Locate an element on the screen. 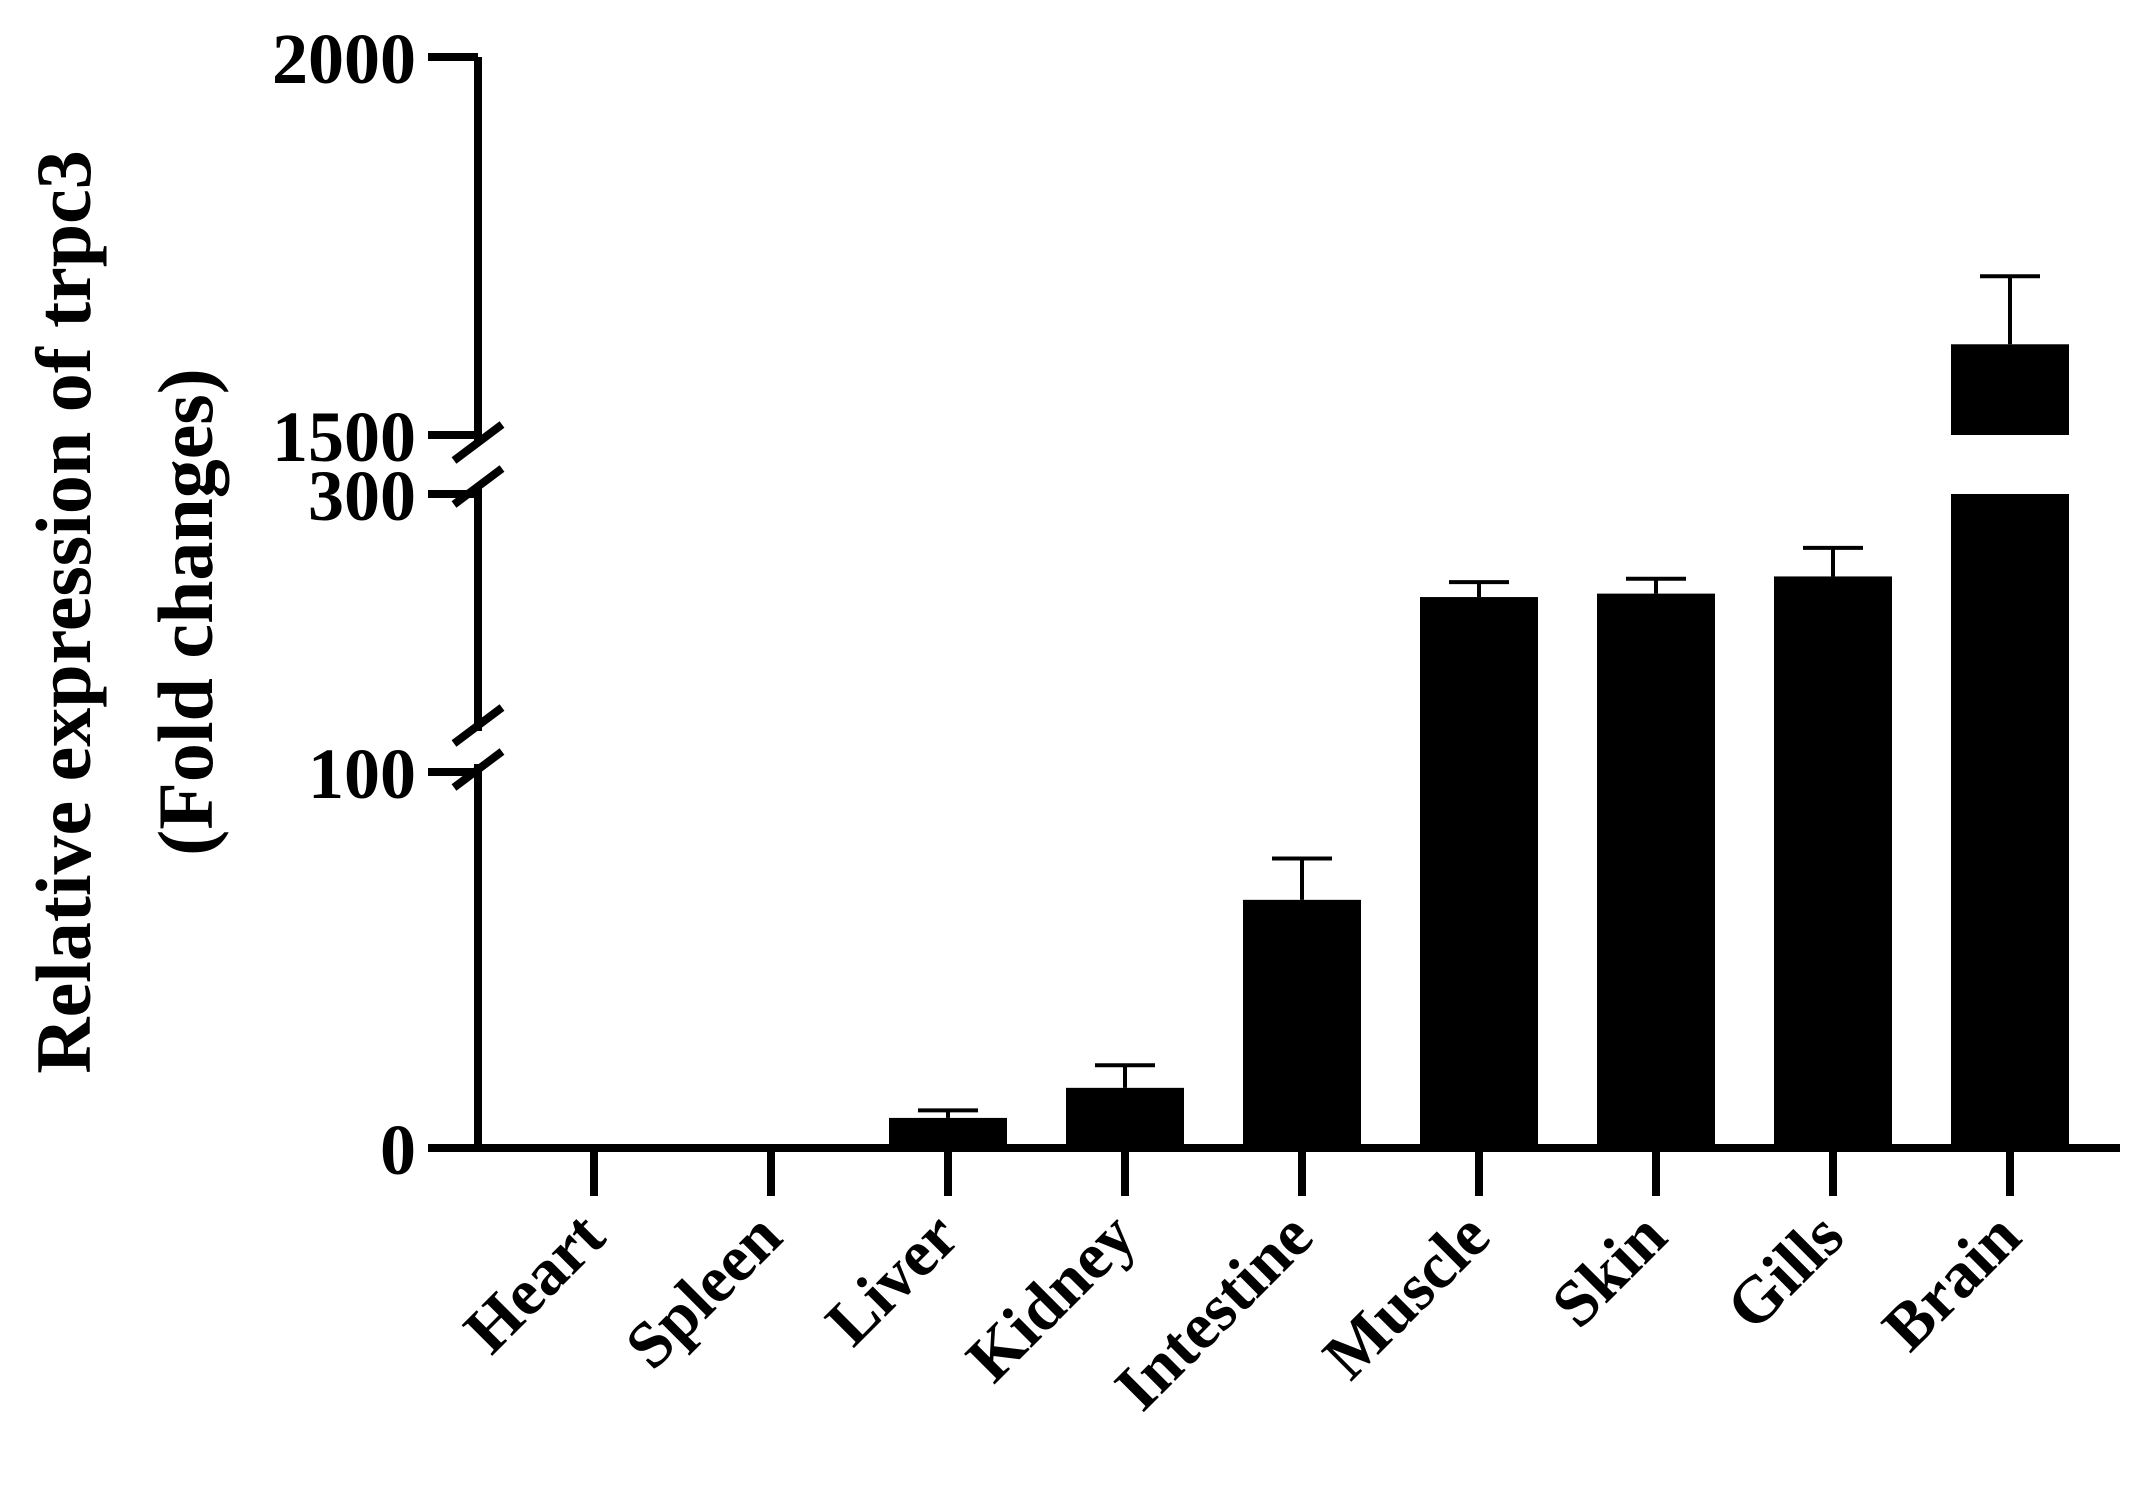  x-tick-label-liver: Liver is located at coordinates (892, 1279).